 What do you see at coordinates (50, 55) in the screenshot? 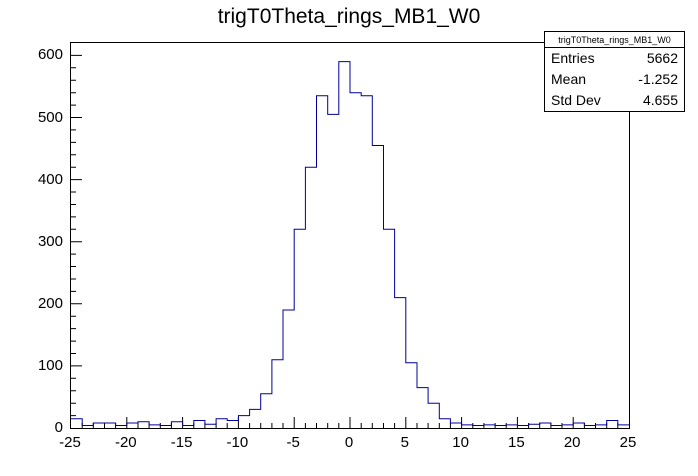
I see `y-tick-label: 600` at bounding box center [50, 55].